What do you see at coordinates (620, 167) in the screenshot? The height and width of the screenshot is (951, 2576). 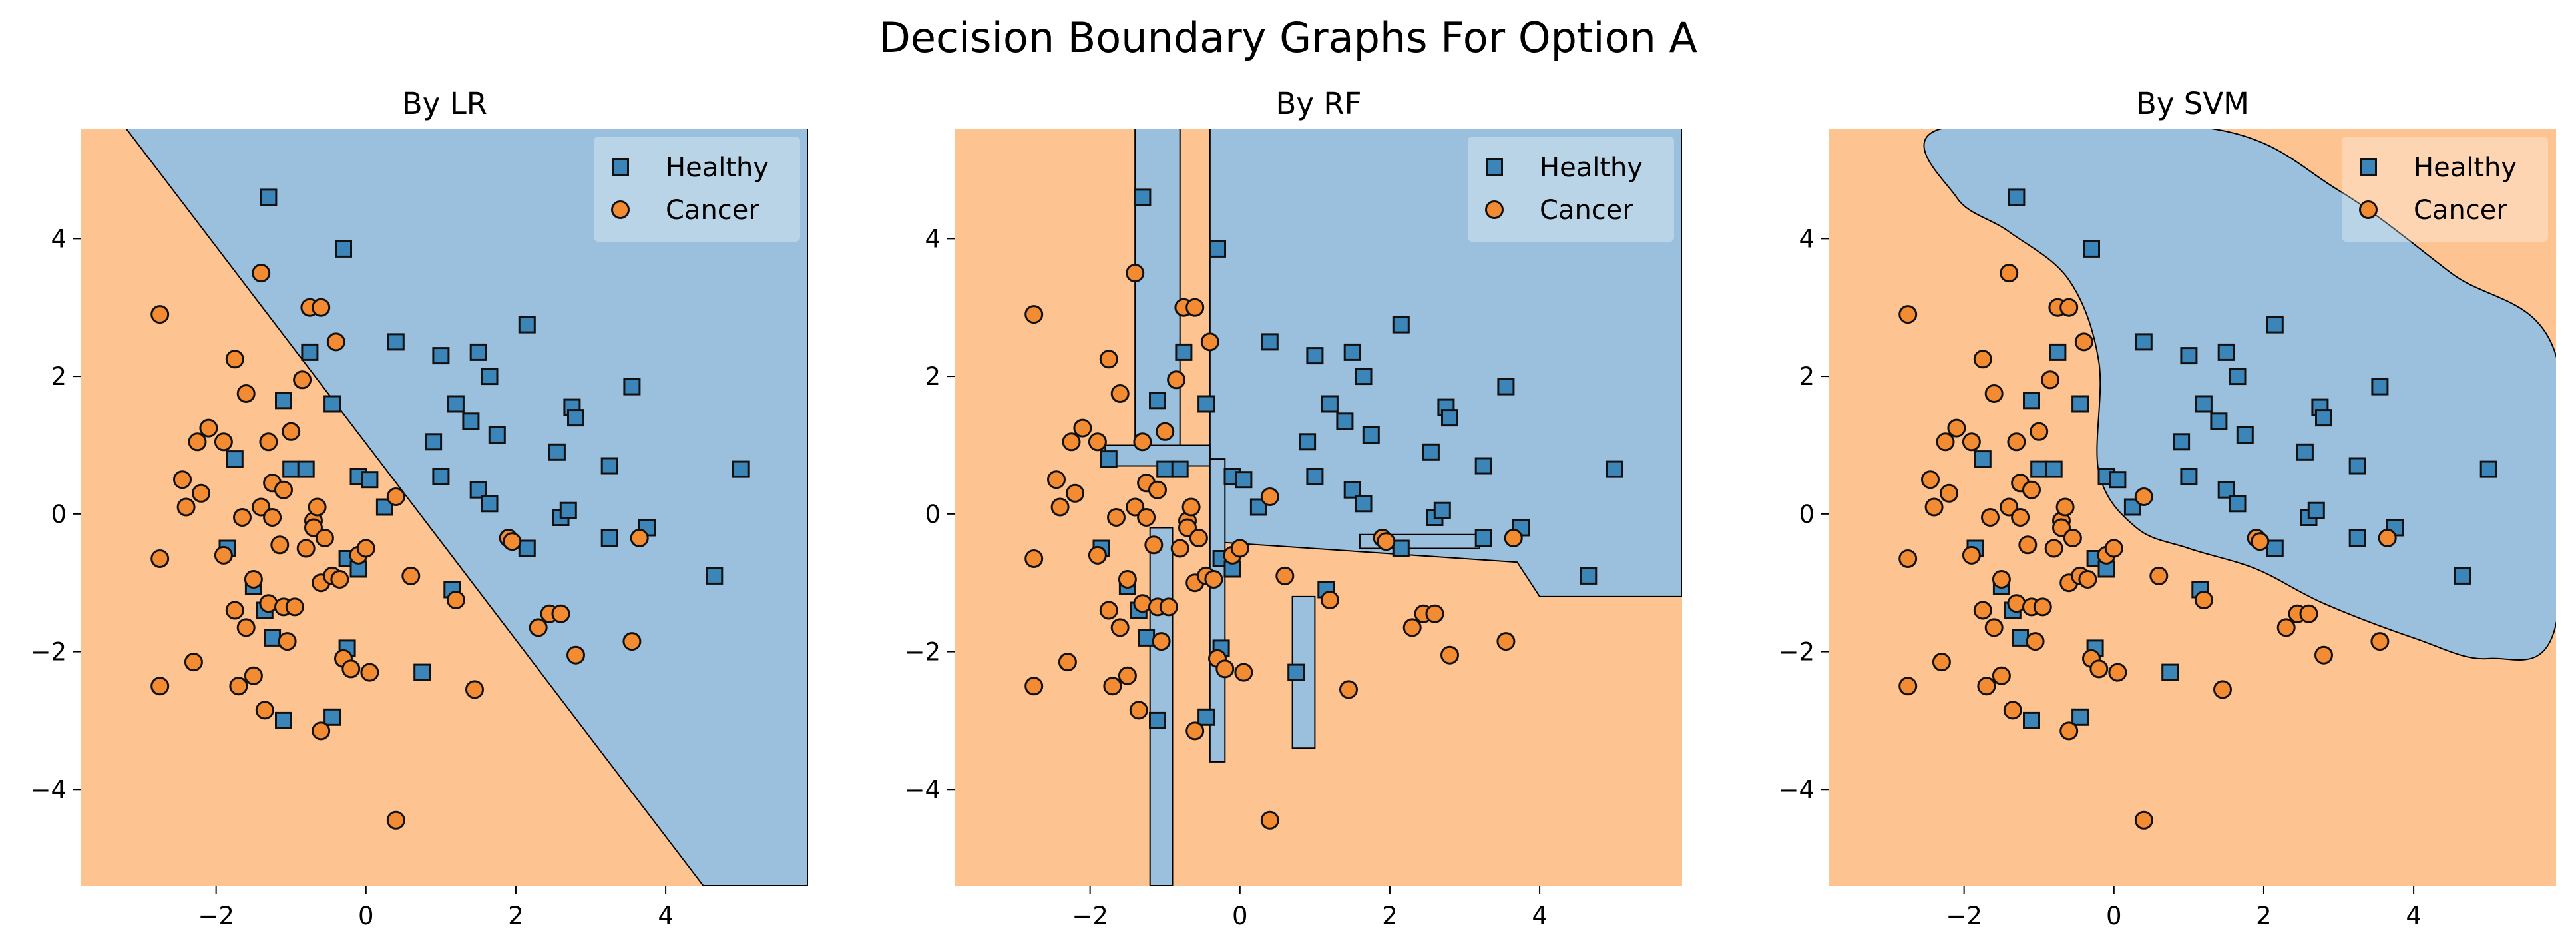 I see `legend-healthy-marker` at bounding box center [620, 167].